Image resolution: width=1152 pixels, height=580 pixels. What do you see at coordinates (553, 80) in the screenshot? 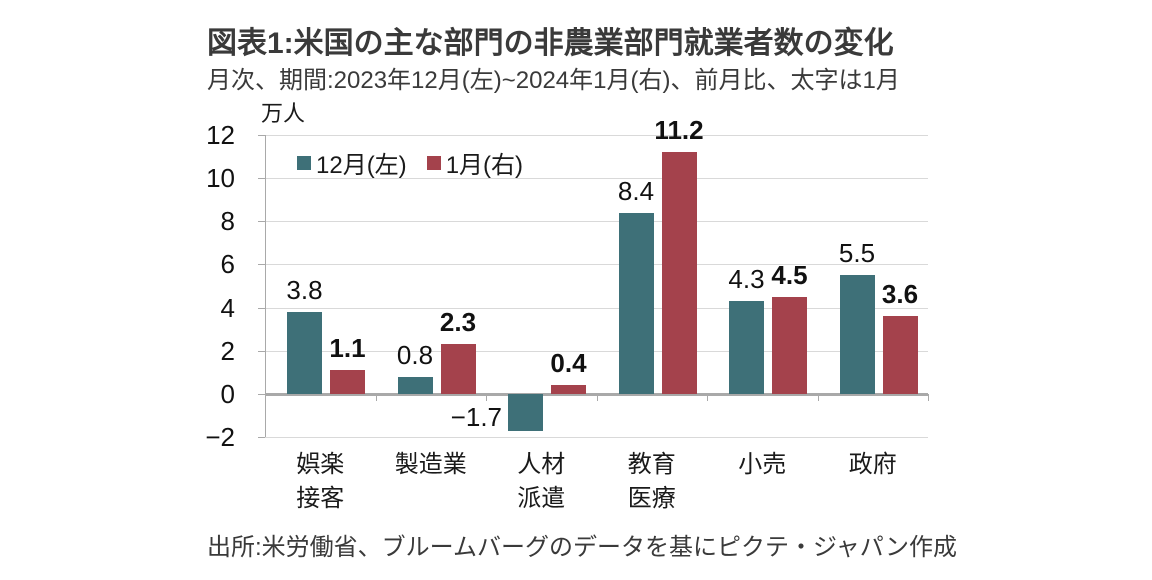
I see `chart-subtitle: 月次、期間:2023年12月(左)~2024年1月(右)、前月比、太字は1月` at bounding box center [553, 80].